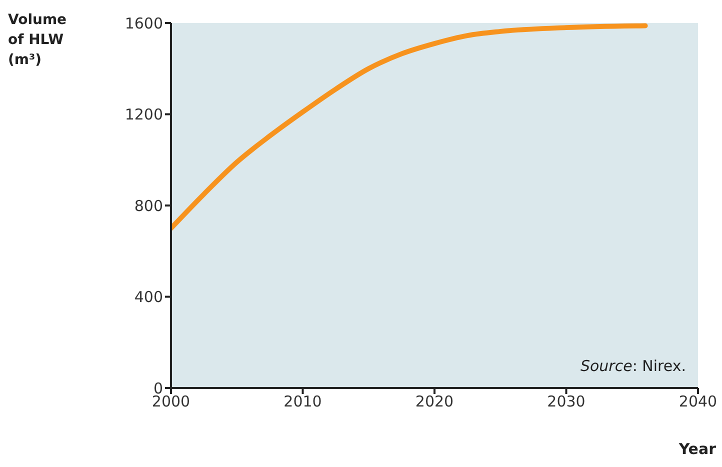  I want to click on y-tick-label: 1200, so click(143, 115).